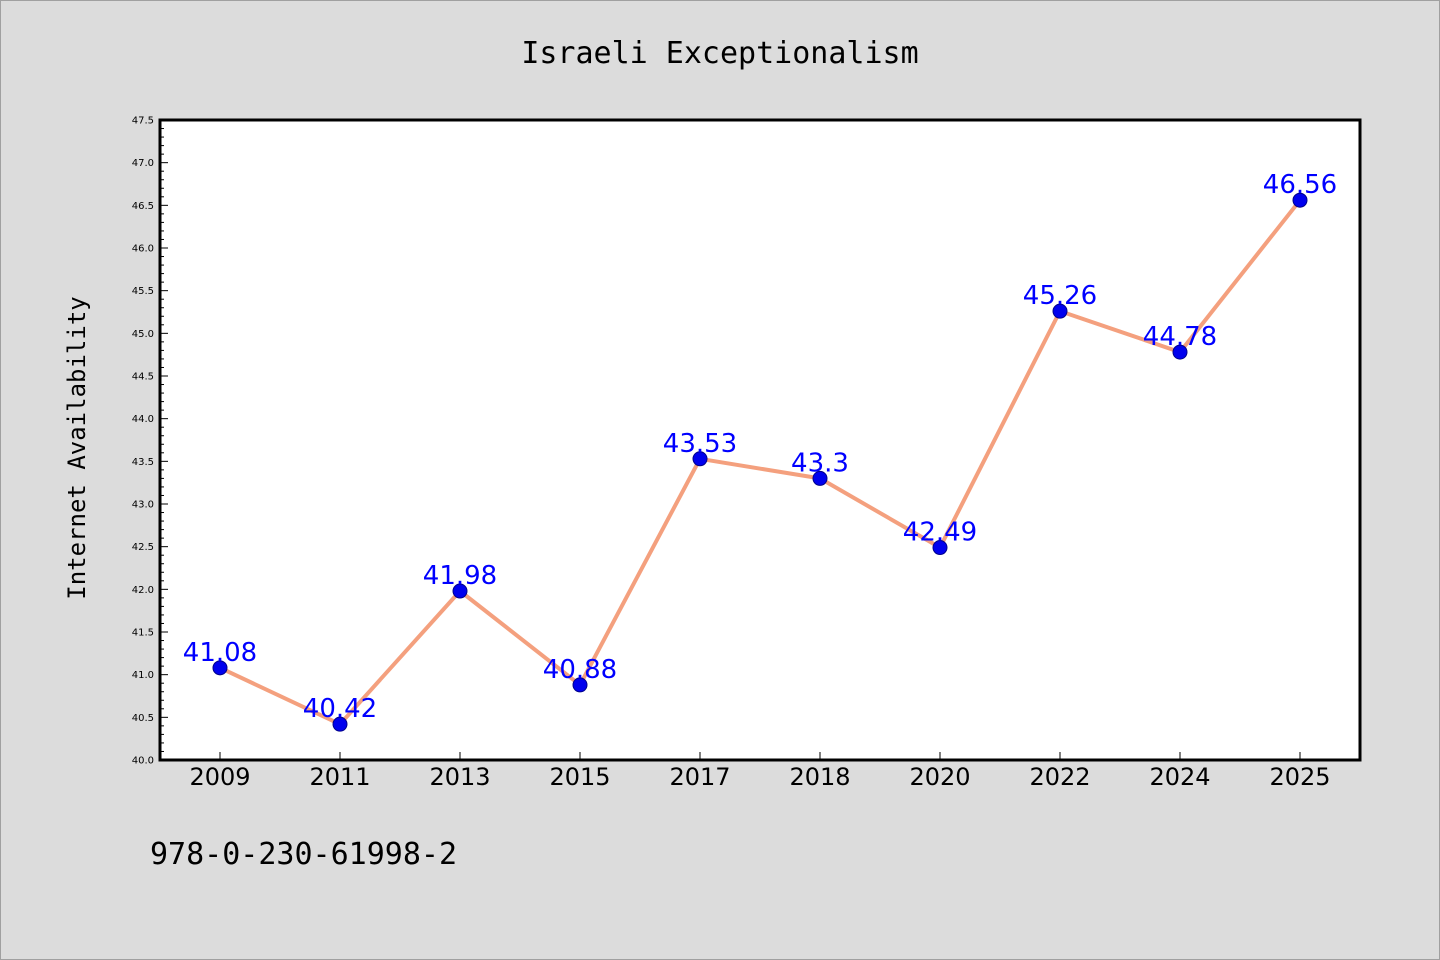 Image resolution: width=1440 pixels, height=960 pixels. Describe the element at coordinates (579, 777) in the screenshot. I see `x-tick-label: 2015` at that location.